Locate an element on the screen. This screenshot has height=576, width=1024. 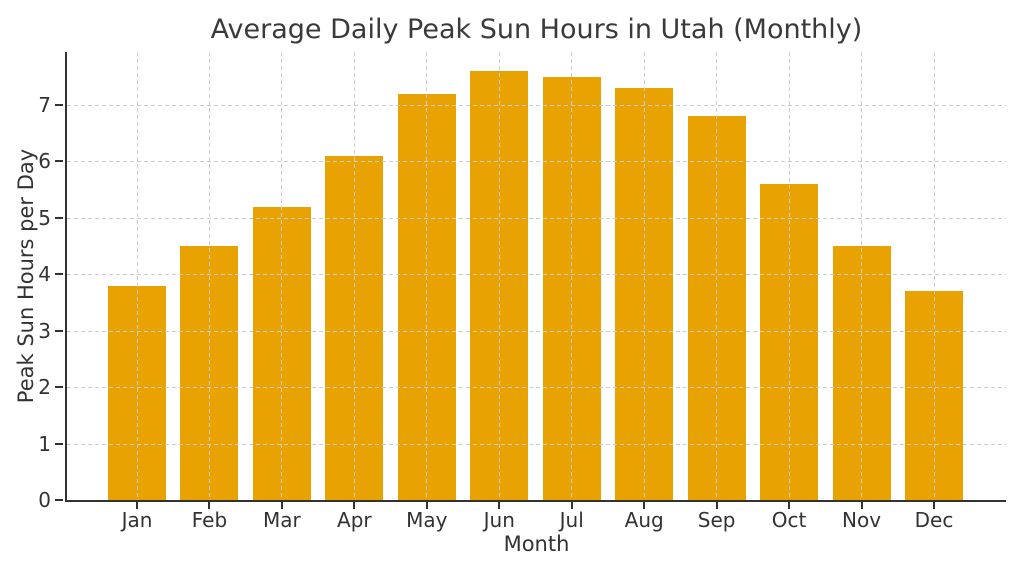
gridline-x-mar is located at coordinates (282, 276).